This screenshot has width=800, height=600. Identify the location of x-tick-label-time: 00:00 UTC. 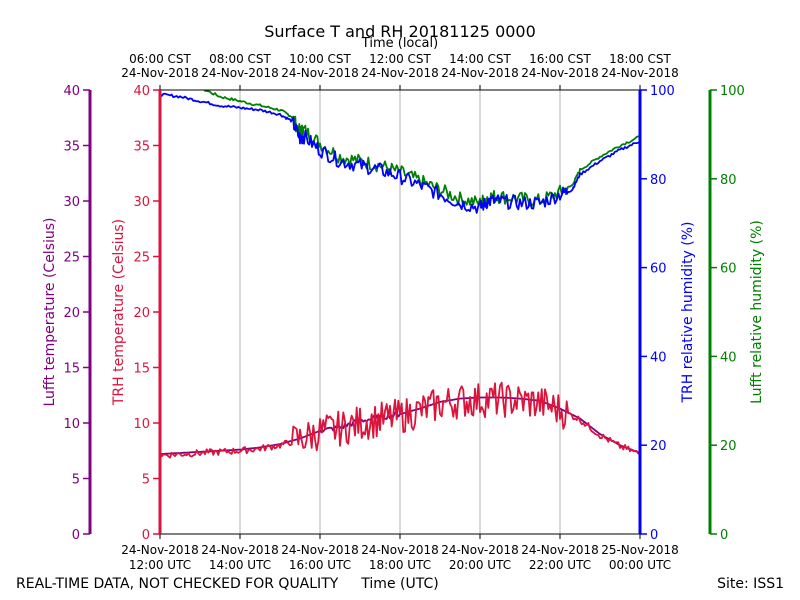
(640, 565).